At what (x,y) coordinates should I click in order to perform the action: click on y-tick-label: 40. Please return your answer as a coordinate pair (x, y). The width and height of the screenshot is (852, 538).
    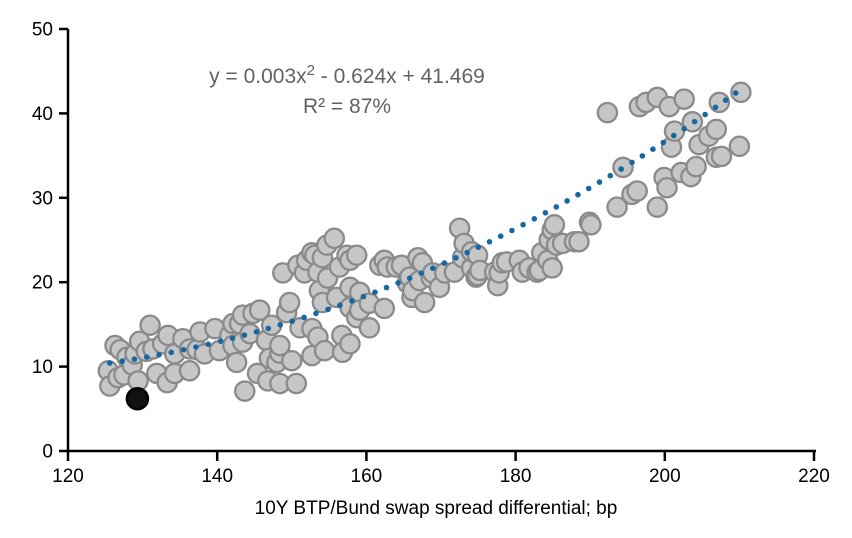
    Looking at the image, I should click on (42, 114).